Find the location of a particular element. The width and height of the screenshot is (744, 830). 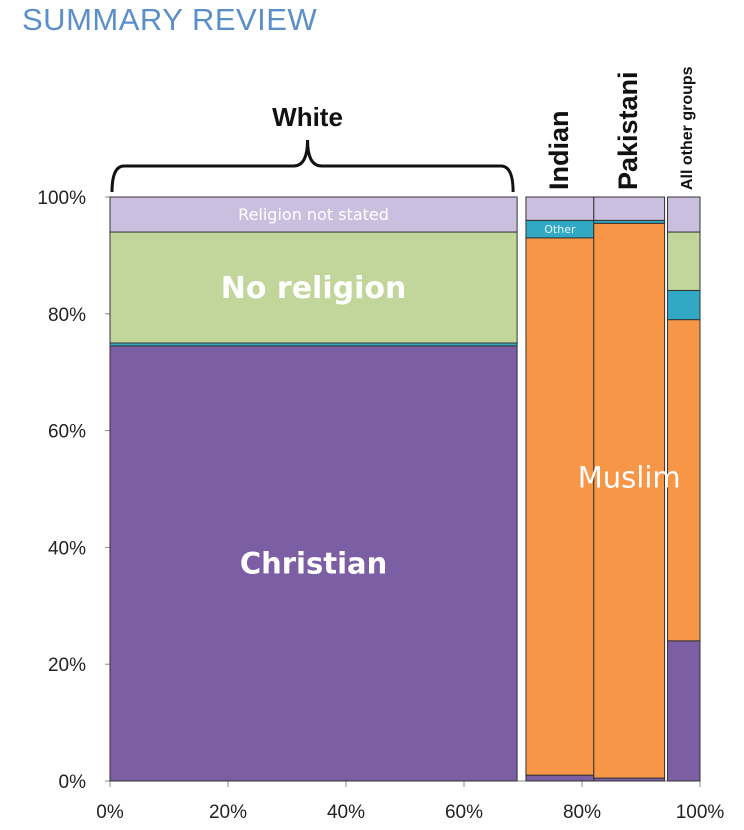

segment-all-other-groups-no-religion is located at coordinates (684, 261).